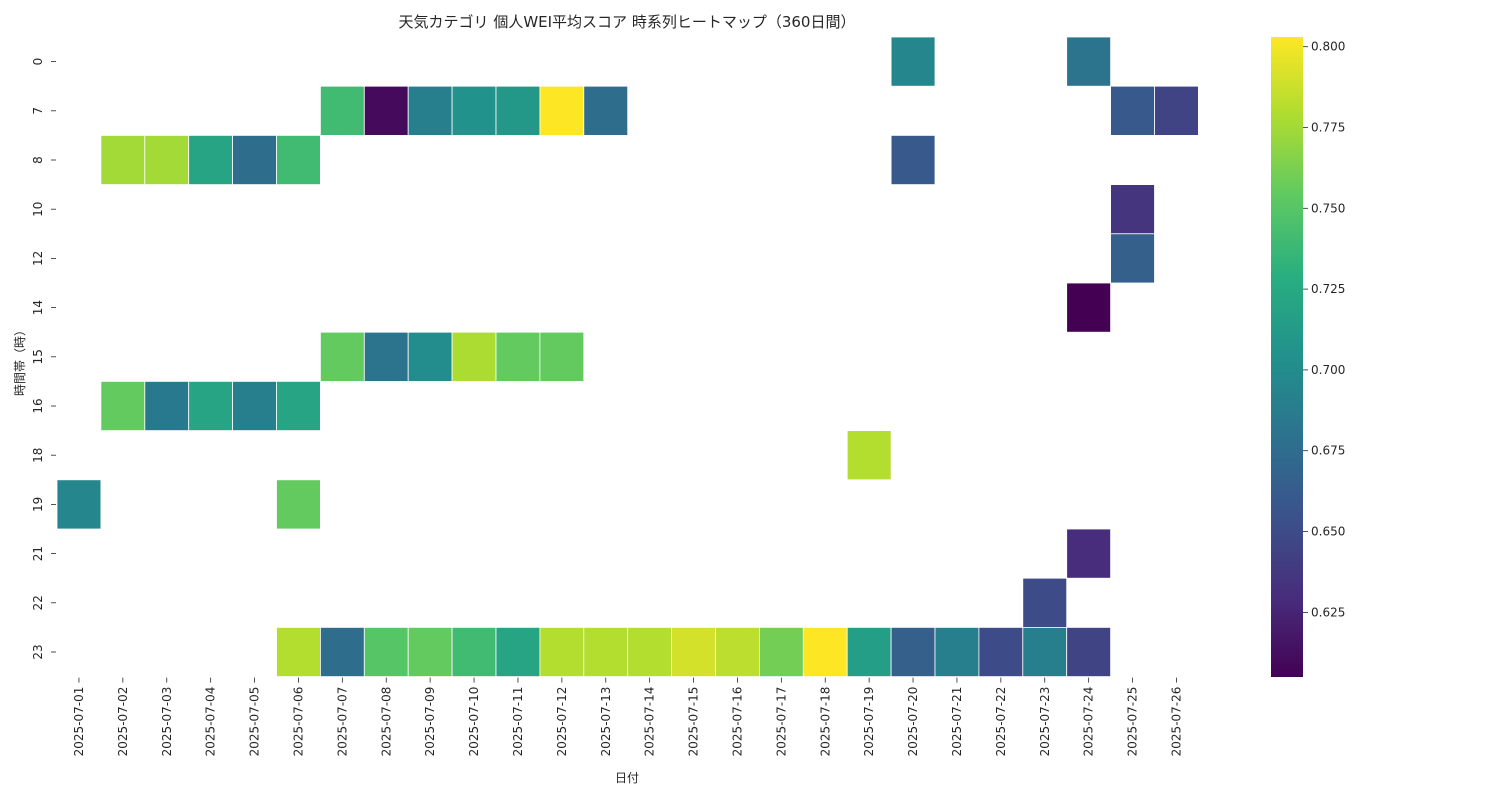 The height and width of the screenshot is (800, 1500). Describe the element at coordinates (869, 722) in the screenshot. I see `x-tick-label: 2025-07-19` at that location.